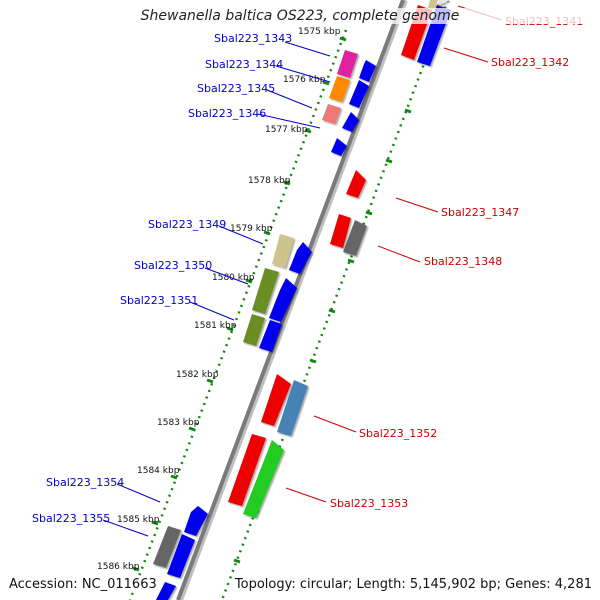 This screenshot has width=600, height=600. What do you see at coordinates (369, 503) in the screenshot?
I see `label-sbal223-1353: Sbal223_1353` at bounding box center [369, 503].